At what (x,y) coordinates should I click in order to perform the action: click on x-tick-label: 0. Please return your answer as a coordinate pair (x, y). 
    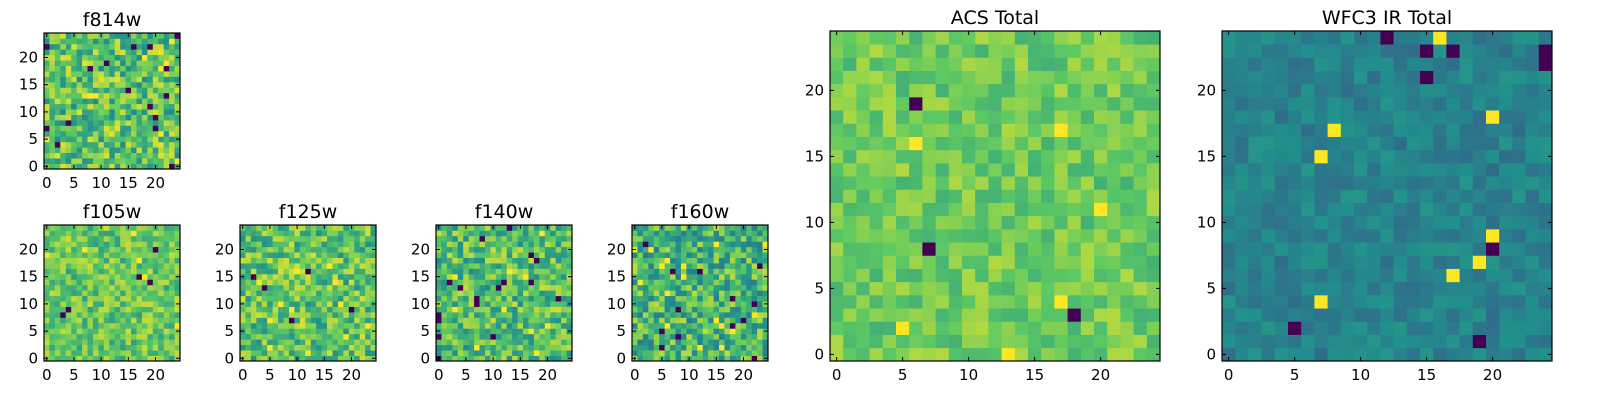
    Looking at the image, I should click on (837, 375).